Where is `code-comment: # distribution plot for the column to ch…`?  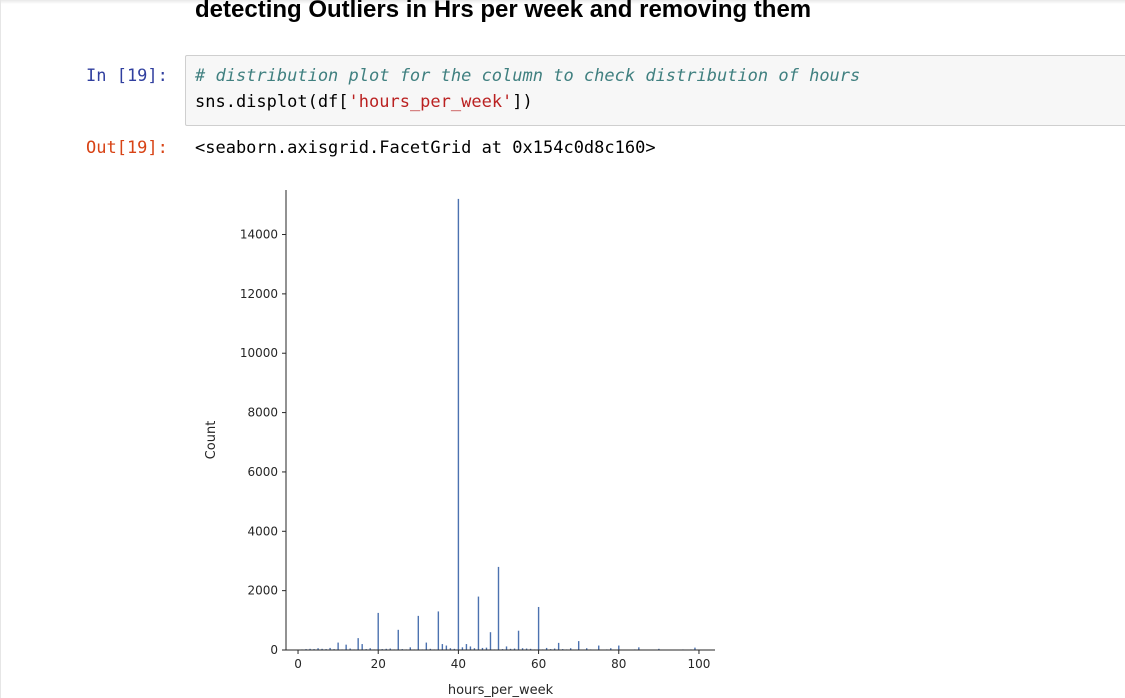
code-comment: # distribution plot for the column to ch… is located at coordinates (528, 76).